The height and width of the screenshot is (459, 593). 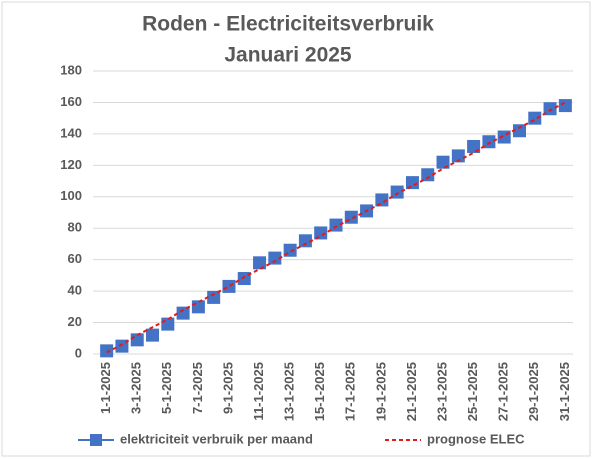 What do you see at coordinates (71, 164) in the screenshot?
I see `y-tick-label: 120` at bounding box center [71, 164].